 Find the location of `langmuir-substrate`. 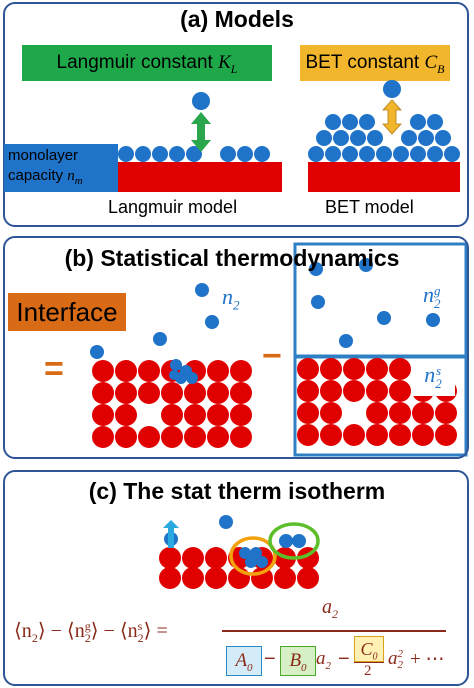

langmuir-substrate is located at coordinates (200, 177).